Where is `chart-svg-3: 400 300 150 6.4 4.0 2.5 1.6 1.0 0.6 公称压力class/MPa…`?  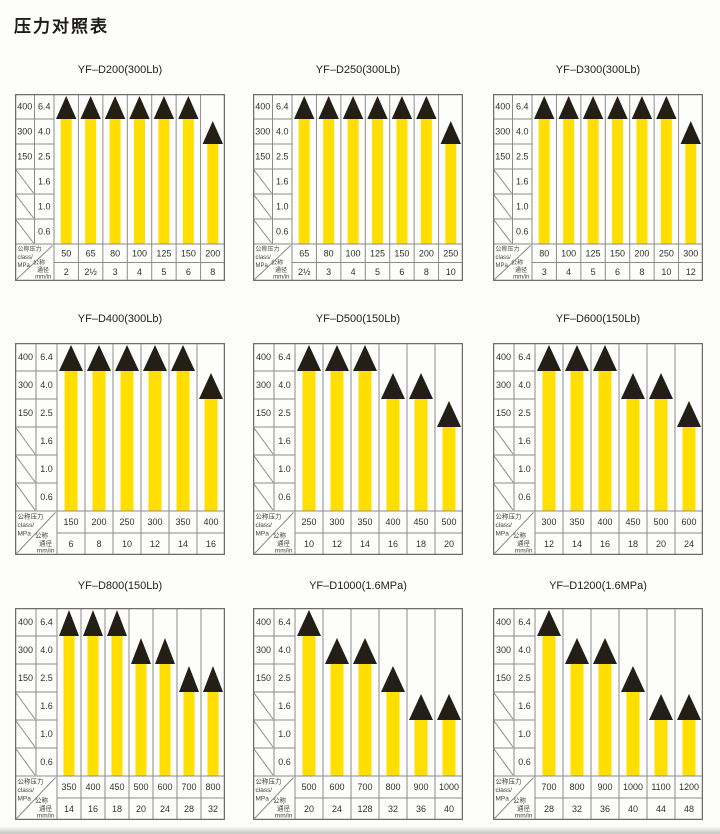
chart-svg-3: 400 300 150 6.4 4.0 2.5 1.6 1.0 0.6 公称压力class/MPa… is located at coordinates (120, 449).